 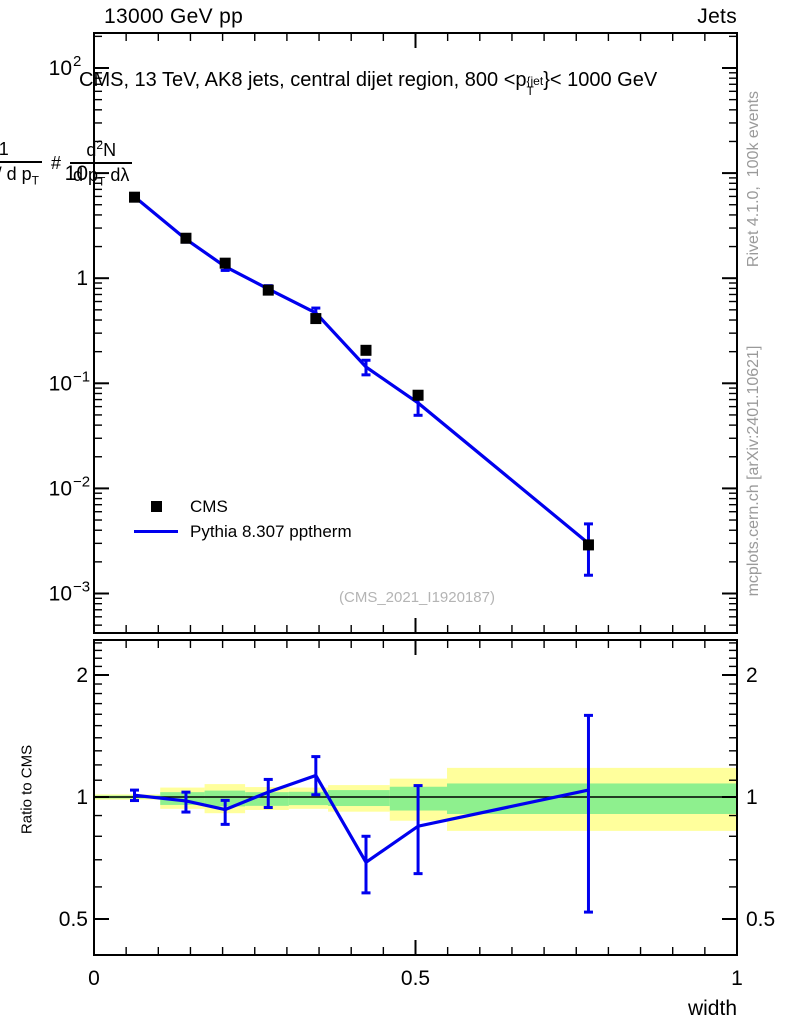 I want to click on plot-title-suffix: }< 1000 GeV, so click(x=600, y=80).